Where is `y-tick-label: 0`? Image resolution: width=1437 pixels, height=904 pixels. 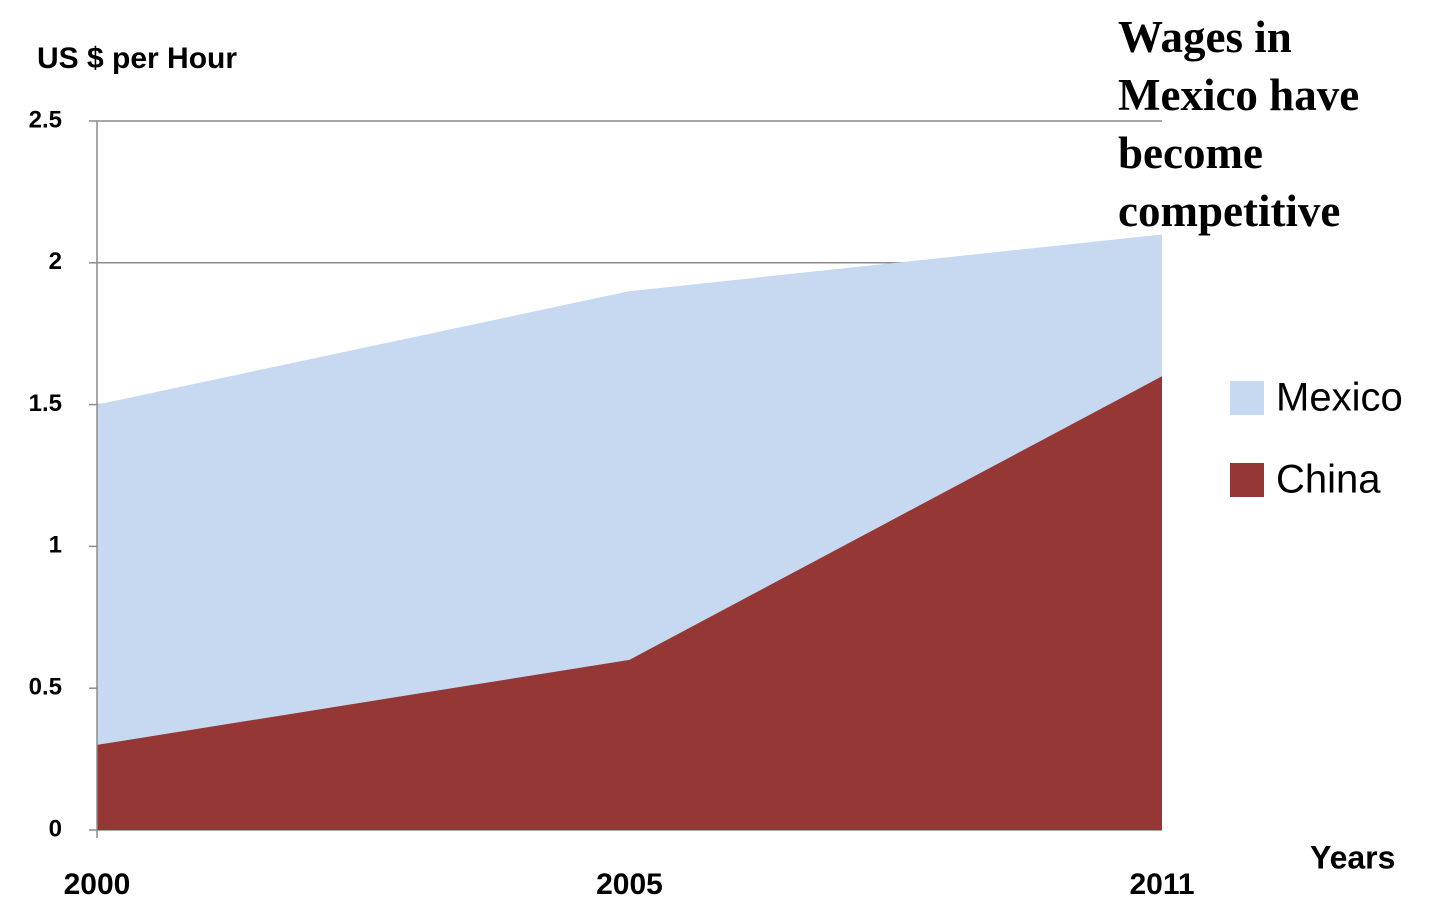
y-tick-label: 0 is located at coordinates (55, 828).